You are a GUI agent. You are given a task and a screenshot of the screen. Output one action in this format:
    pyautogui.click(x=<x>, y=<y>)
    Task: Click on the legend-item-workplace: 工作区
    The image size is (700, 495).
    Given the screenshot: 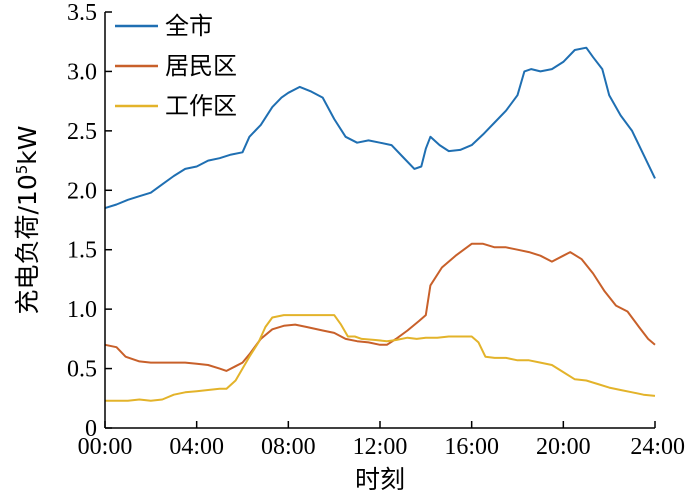 What is the action you would take?
    pyautogui.click(x=176, y=106)
    